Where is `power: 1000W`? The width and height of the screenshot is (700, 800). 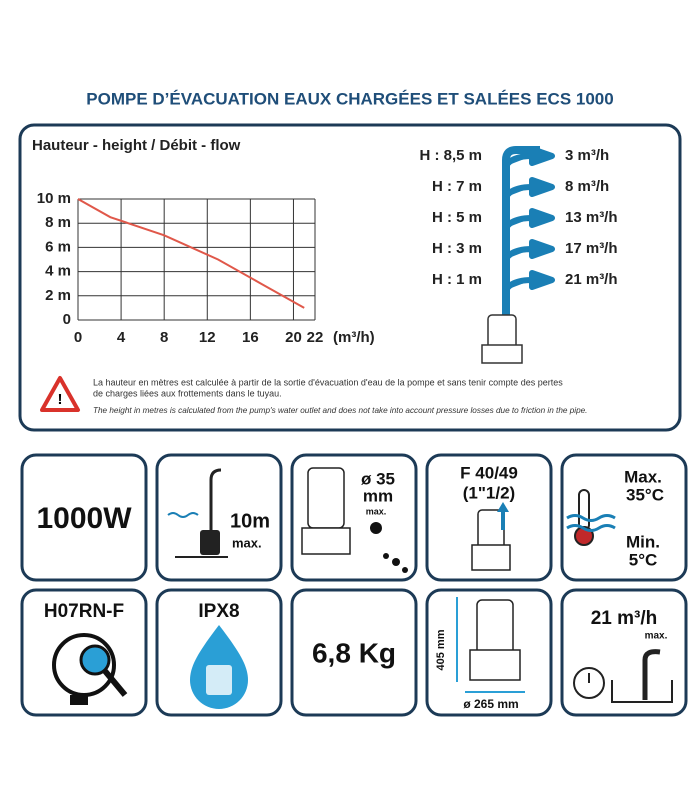 power: 1000W is located at coordinates (84, 518).